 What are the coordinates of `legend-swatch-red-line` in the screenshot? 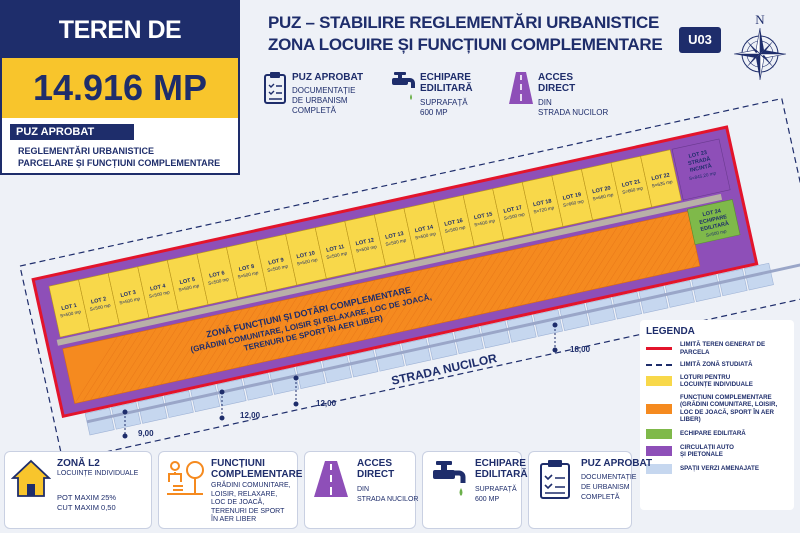 It's located at (659, 348).